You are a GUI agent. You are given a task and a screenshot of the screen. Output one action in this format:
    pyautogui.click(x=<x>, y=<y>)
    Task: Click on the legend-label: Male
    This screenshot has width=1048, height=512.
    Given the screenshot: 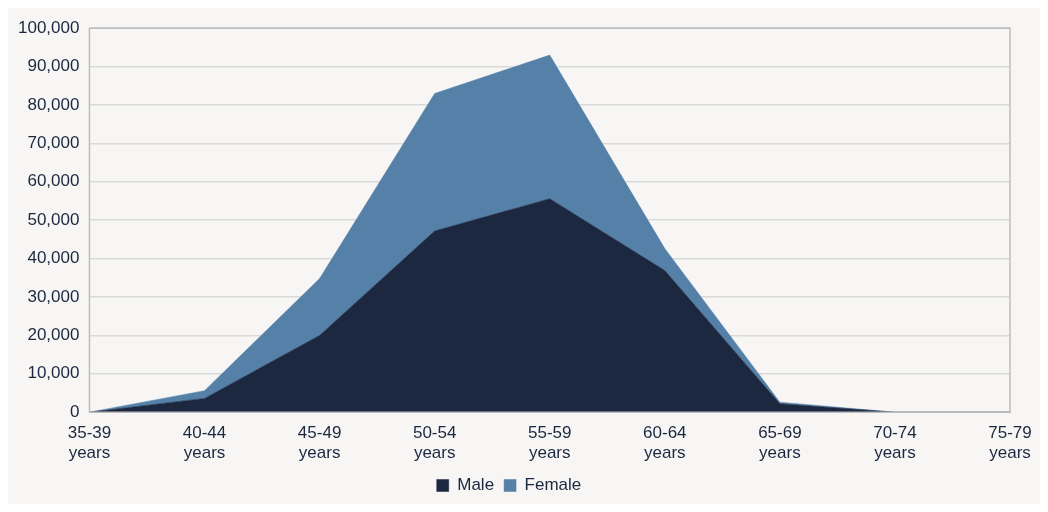 What is the action you would take?
    pyautogui.click(x=476, y=485)
    